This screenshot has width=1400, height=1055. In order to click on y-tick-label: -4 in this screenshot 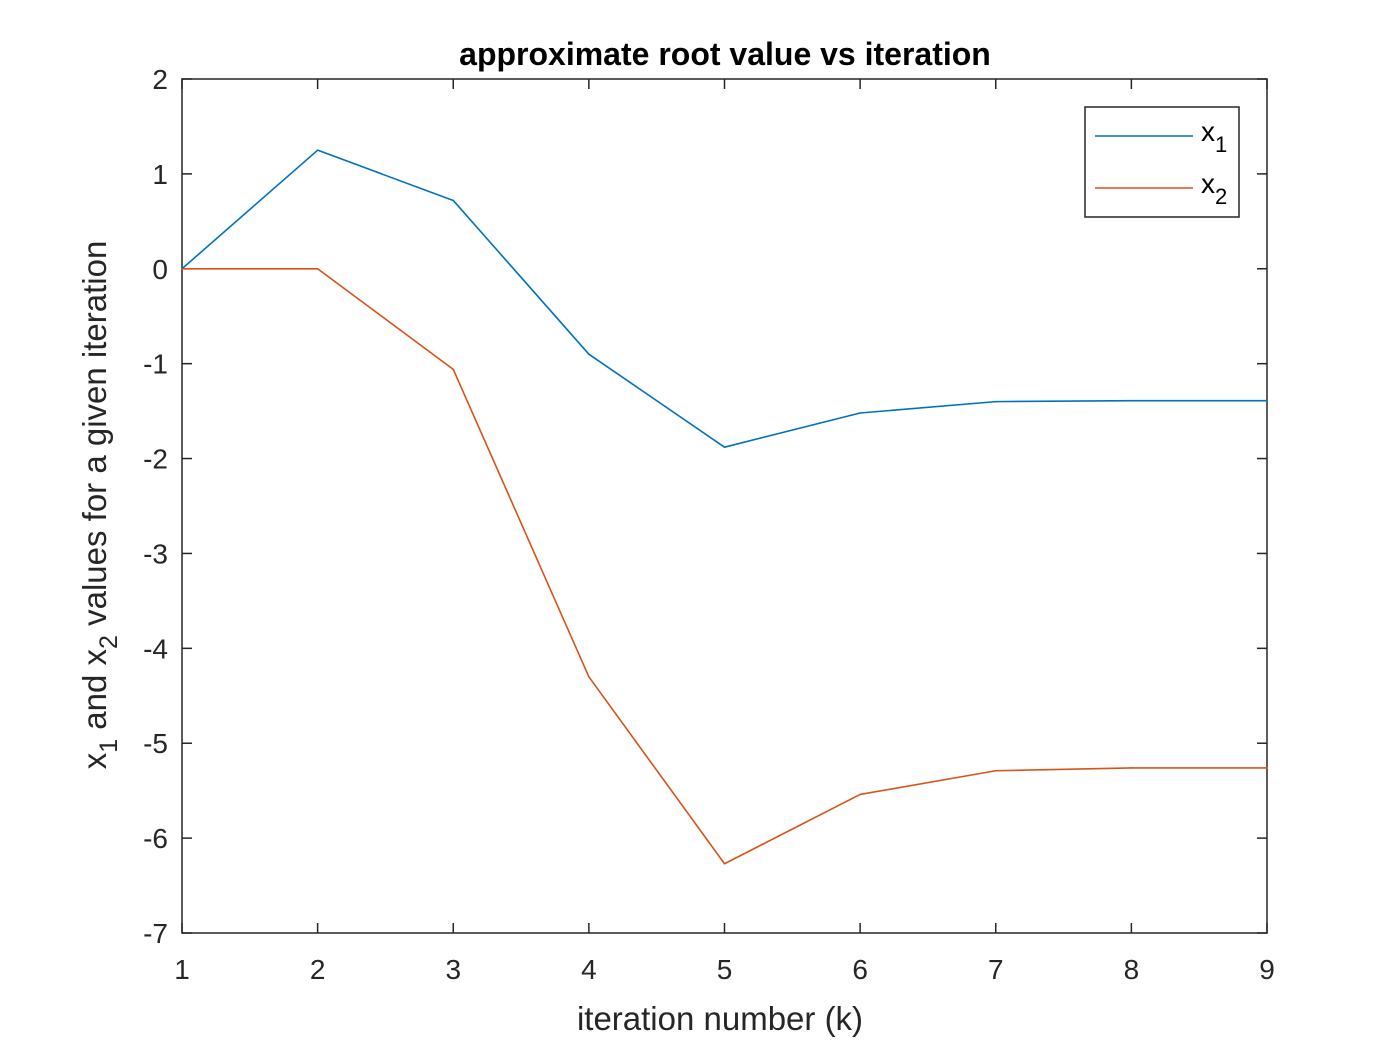, I will do `click(155, 648)`.